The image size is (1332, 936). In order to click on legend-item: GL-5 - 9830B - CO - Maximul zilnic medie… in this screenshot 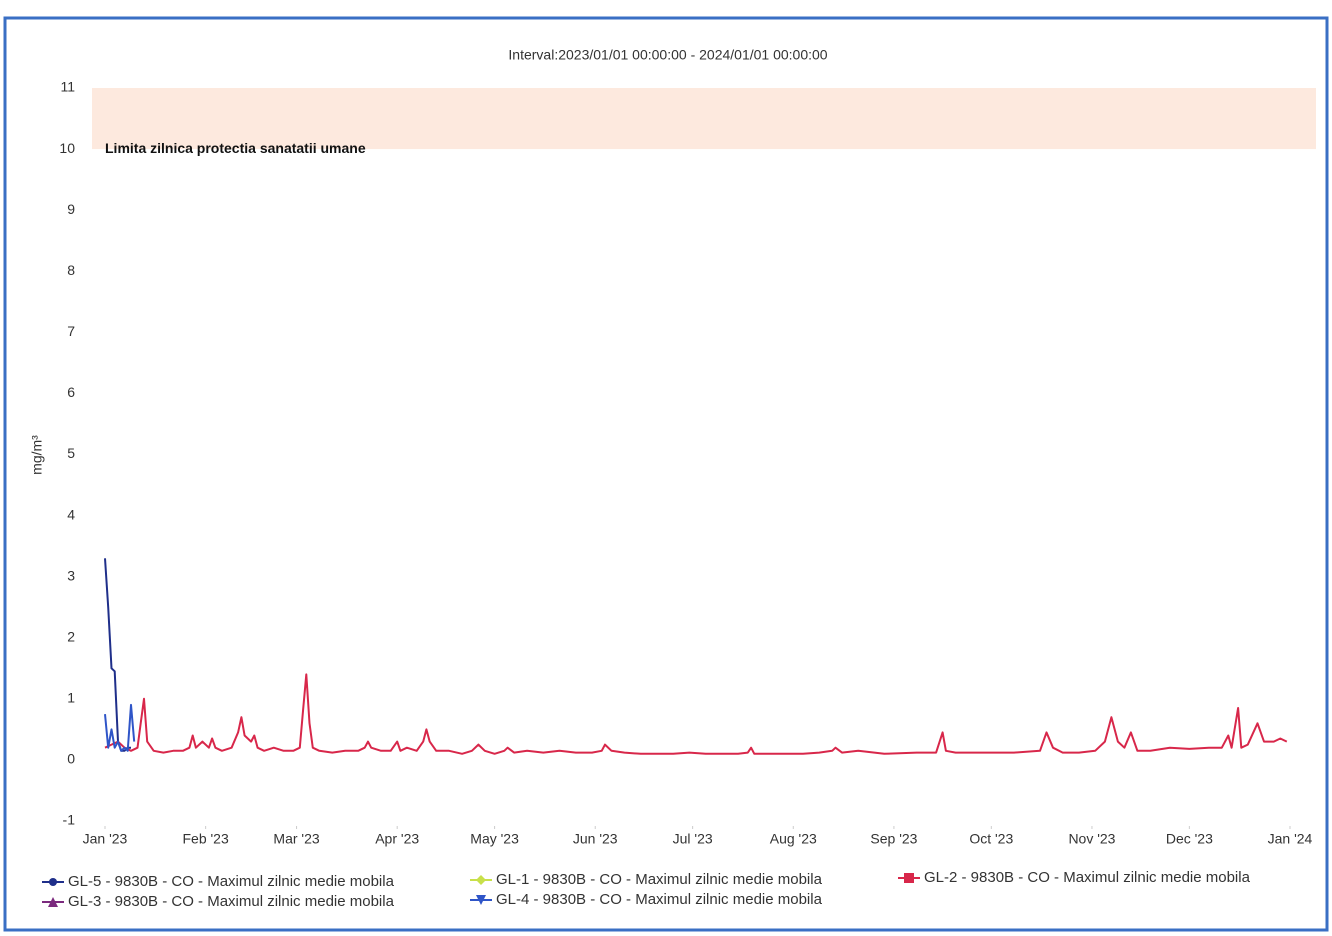, I will do `click(218, 881)`.